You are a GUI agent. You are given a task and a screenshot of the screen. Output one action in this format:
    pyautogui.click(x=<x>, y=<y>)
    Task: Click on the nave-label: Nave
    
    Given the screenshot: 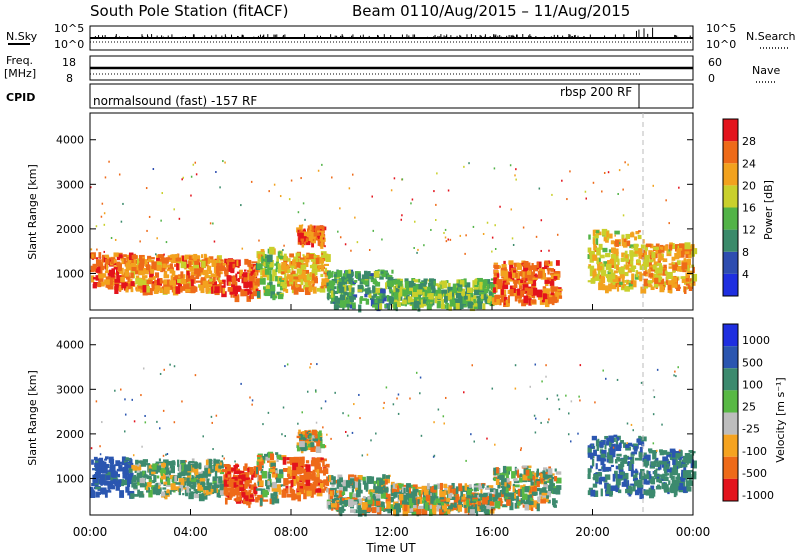 What is the action you would take?
    pyautogui.click(x=766, y=70)
    